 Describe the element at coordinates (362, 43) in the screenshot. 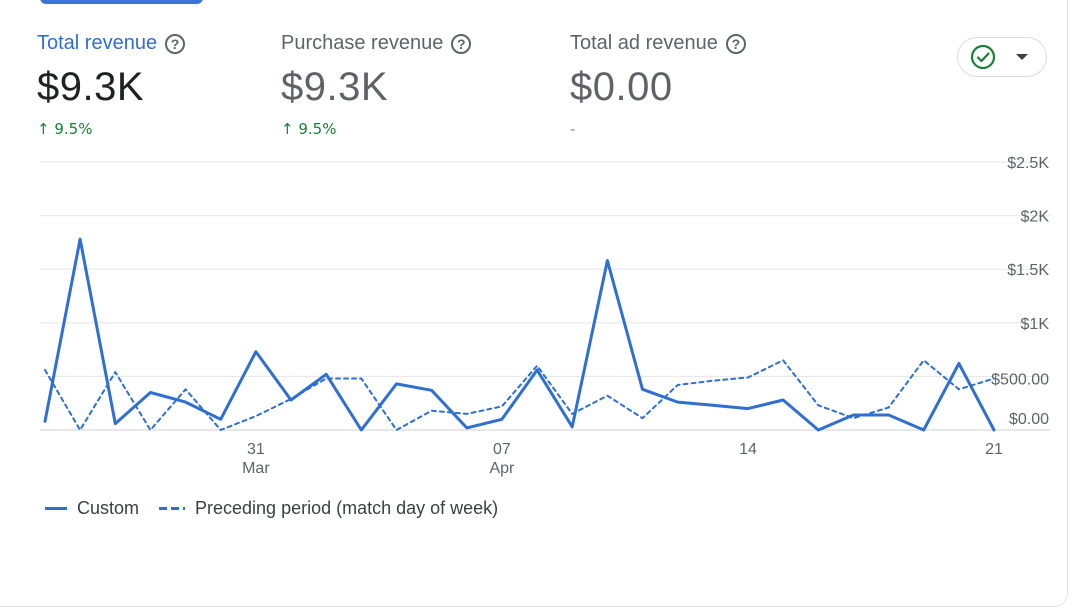

I see `metric-title-text: Purchase revenue` at that location.